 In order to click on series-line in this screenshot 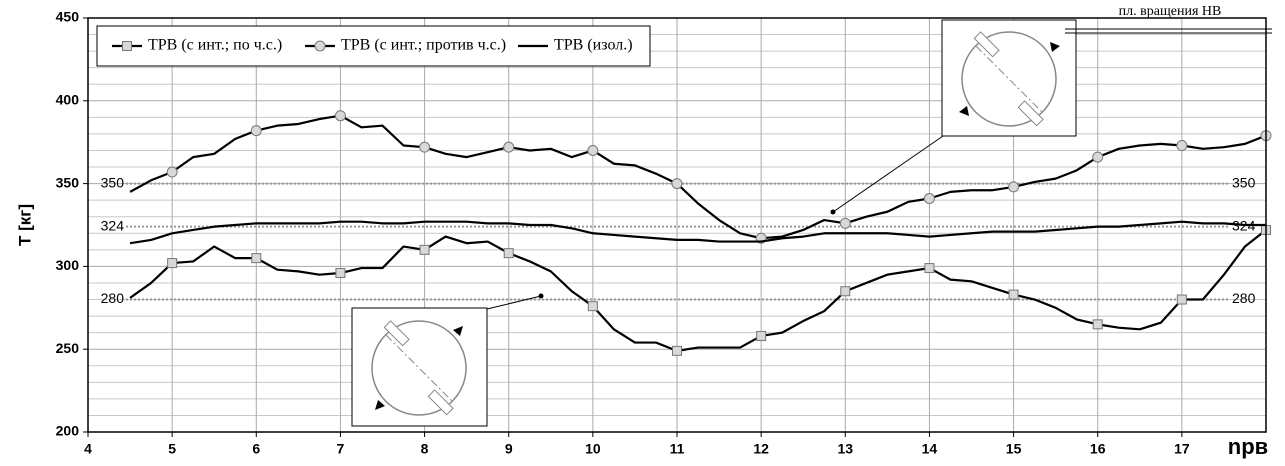, I will do `click(697, 232)`.